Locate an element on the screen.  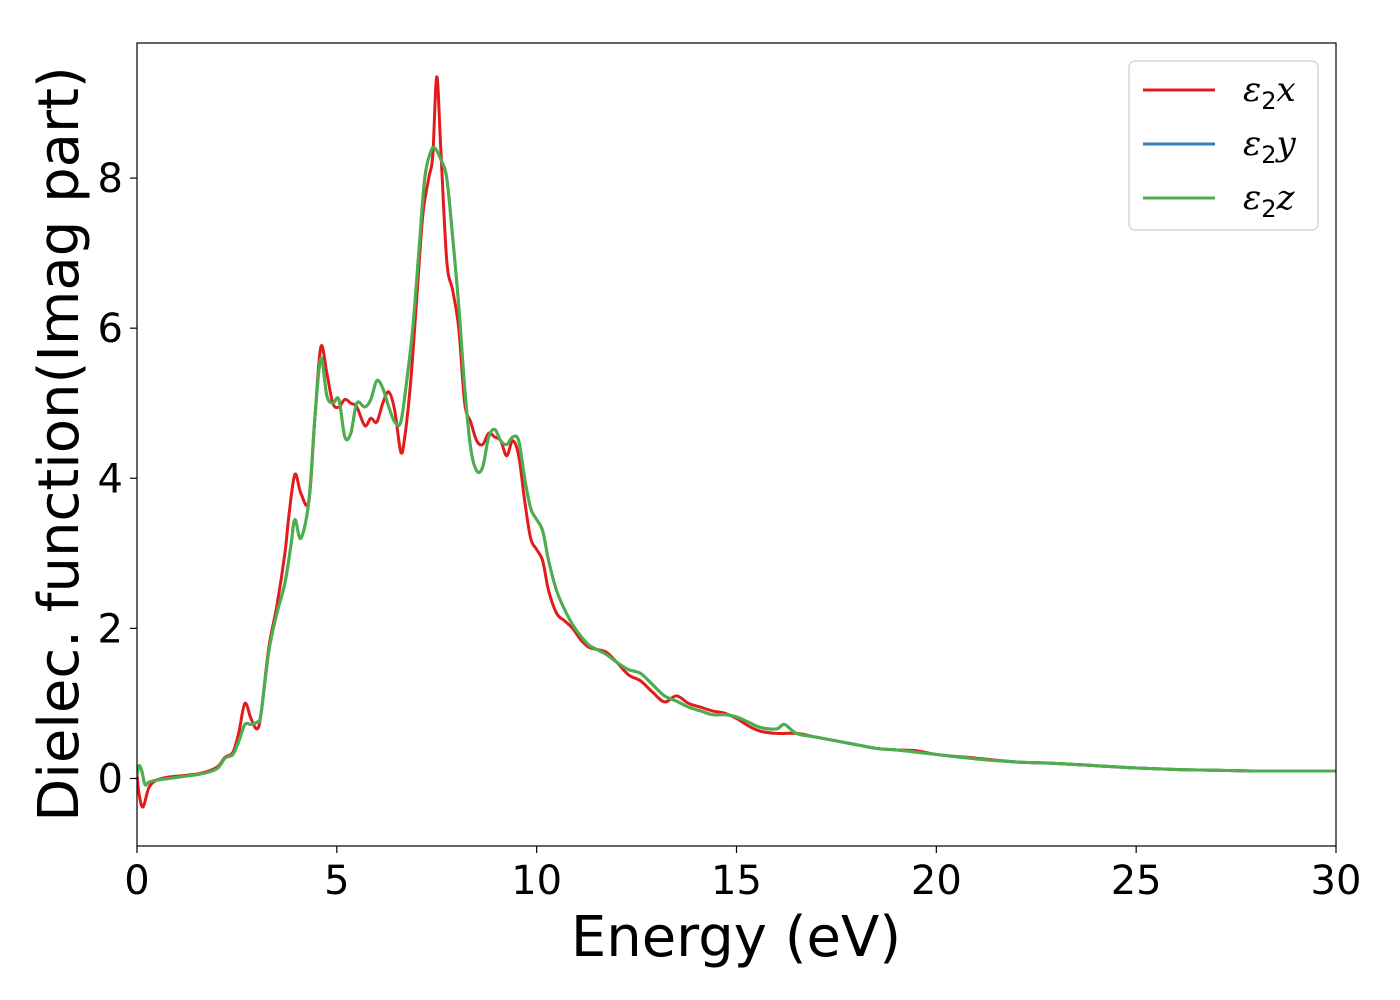
y-tick-label: 4 is located at coordinates (110, 479).